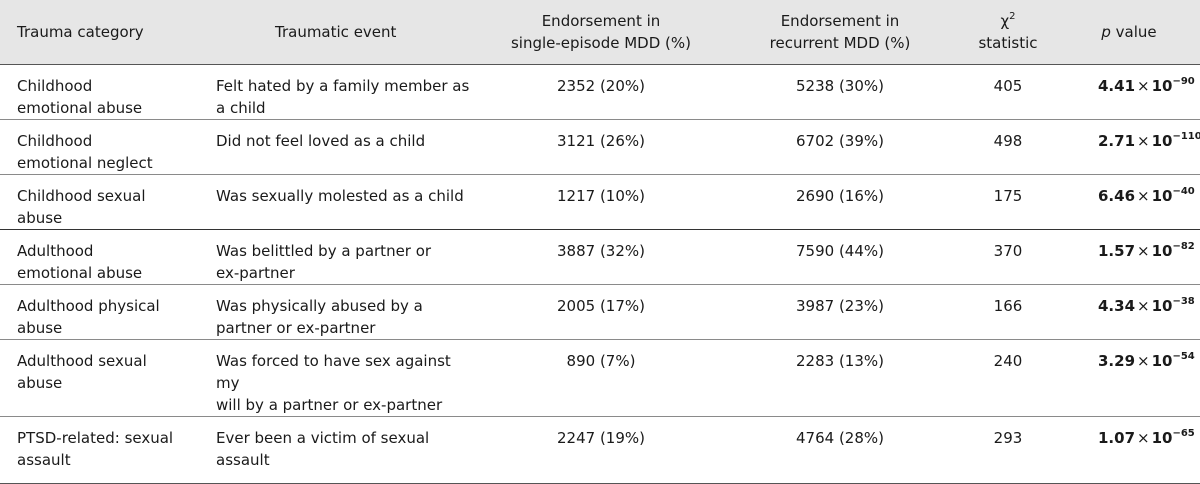  Describe the element at coordinates (241, 107) in the screenshot. I see `event-line2: a child` at that location.